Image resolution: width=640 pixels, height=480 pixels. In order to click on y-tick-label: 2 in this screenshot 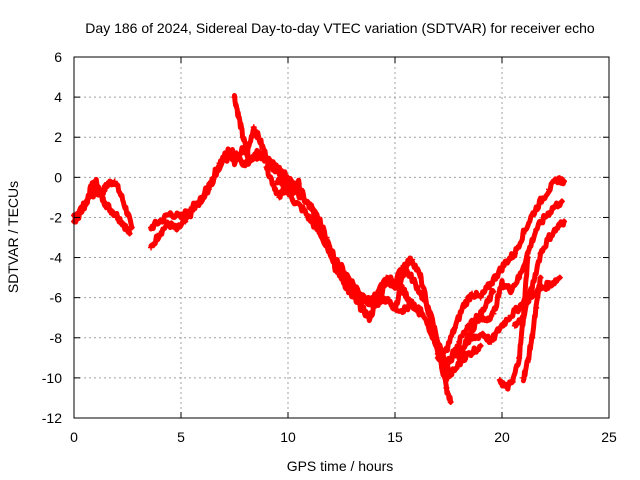, I will do `click(58, 137)`.